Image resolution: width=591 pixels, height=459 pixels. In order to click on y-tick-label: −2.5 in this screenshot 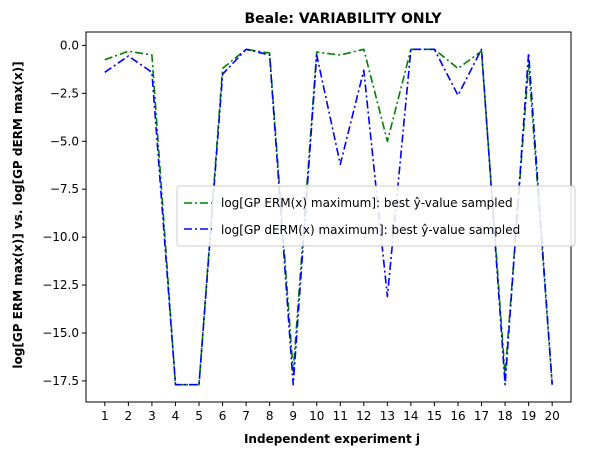, I will do `click(64, 93)`.